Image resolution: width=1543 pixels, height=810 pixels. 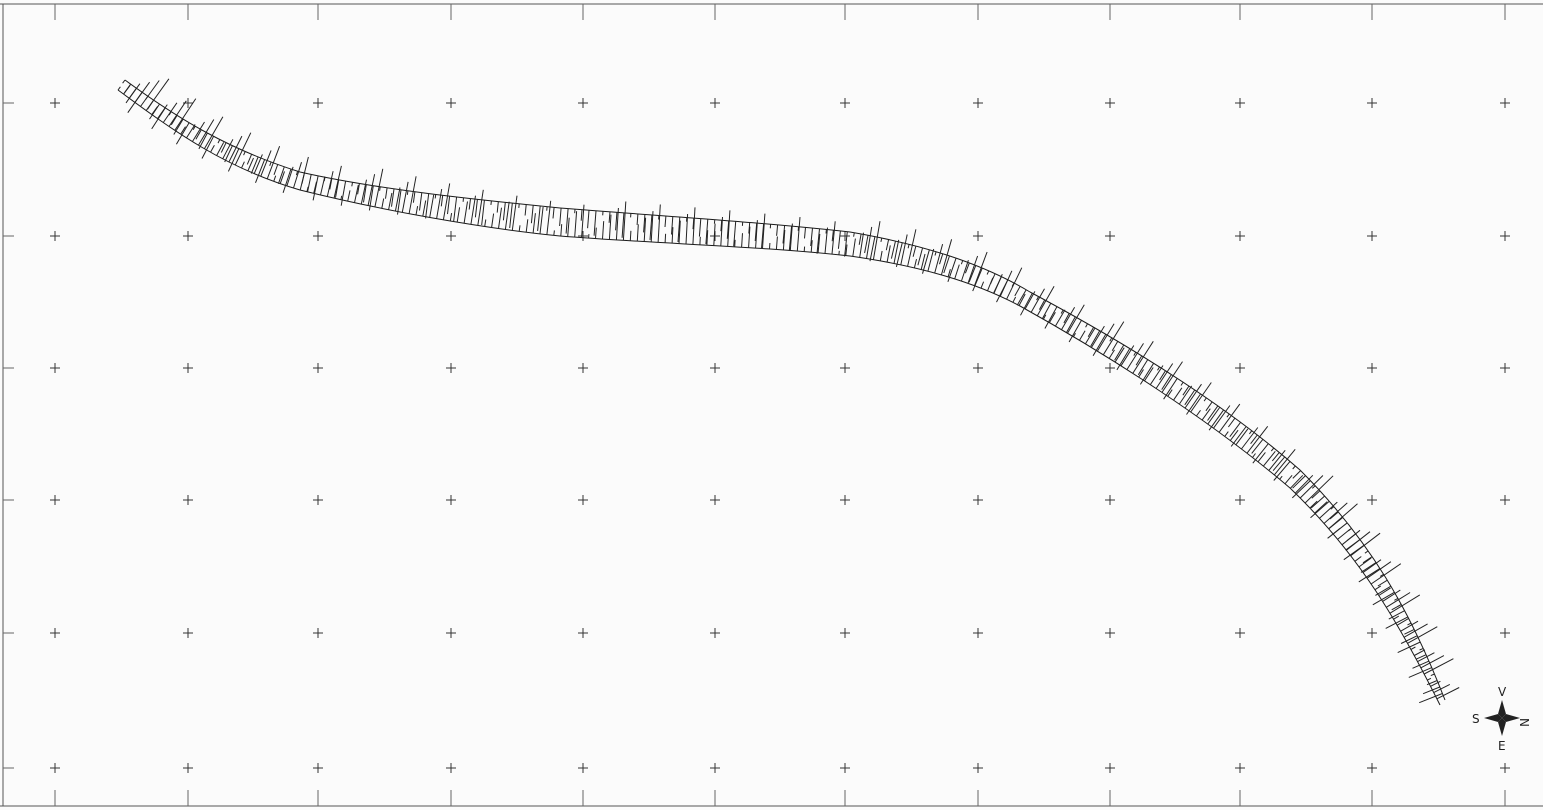 I want to click on compass-south-label: S, so click(x=1476, y=719).